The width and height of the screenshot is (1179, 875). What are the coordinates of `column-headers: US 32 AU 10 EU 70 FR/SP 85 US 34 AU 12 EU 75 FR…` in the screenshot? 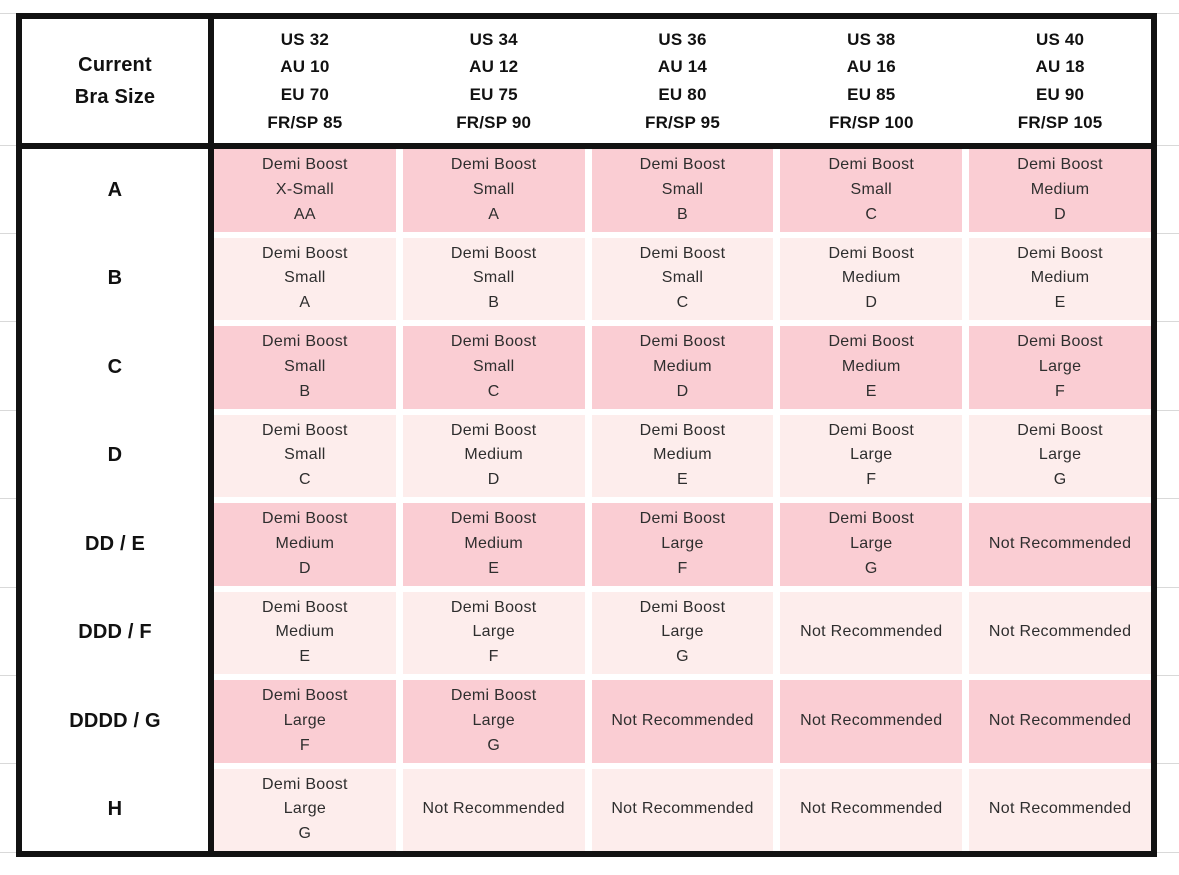 It's located at (682, 81).